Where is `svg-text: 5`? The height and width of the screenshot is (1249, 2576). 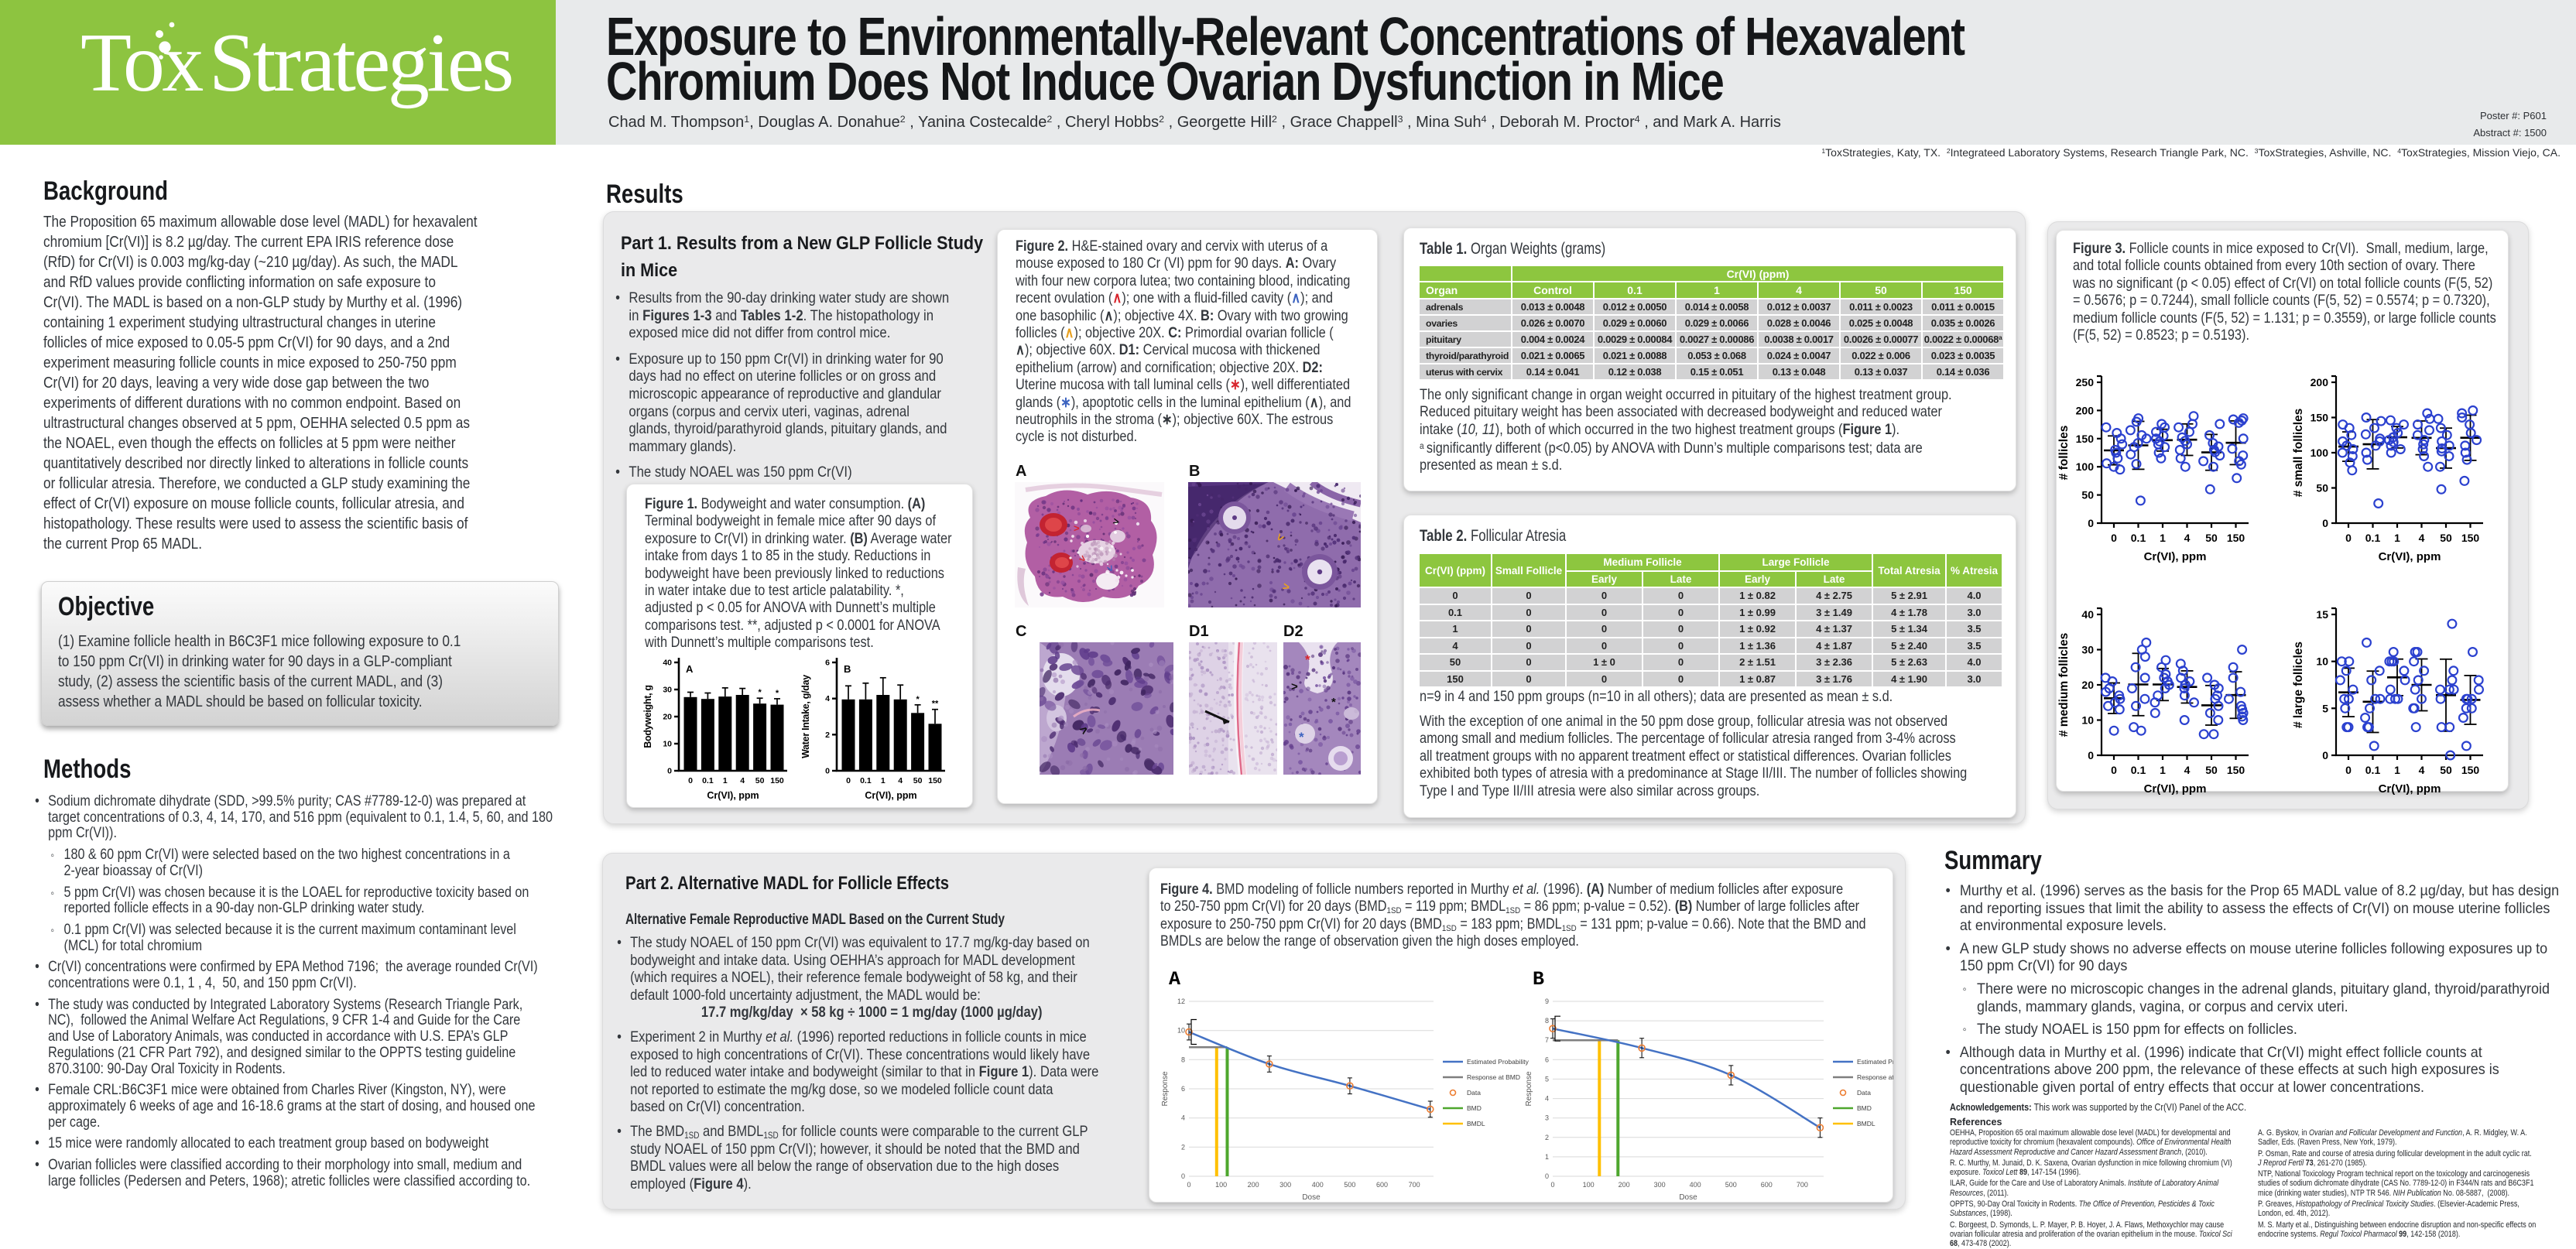 svg-text: 5 is located at coordinates (1547, 1079).